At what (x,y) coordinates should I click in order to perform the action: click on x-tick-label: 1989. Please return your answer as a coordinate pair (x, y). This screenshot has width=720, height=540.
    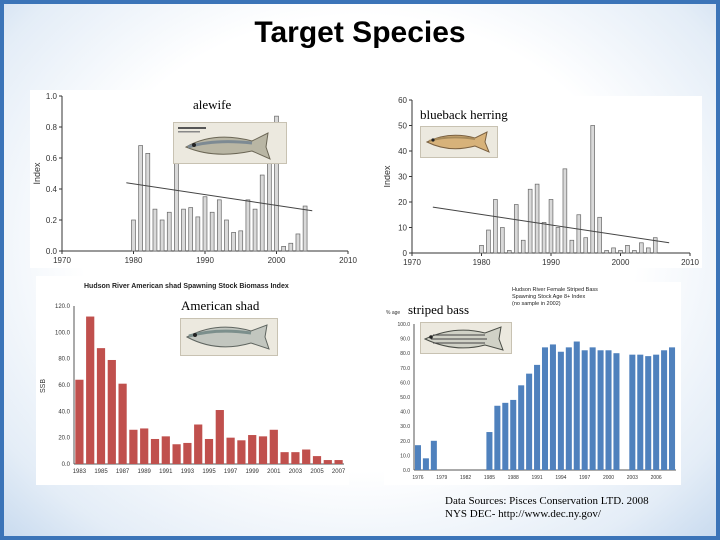
    Looking at the image, I should click on (145, 472).